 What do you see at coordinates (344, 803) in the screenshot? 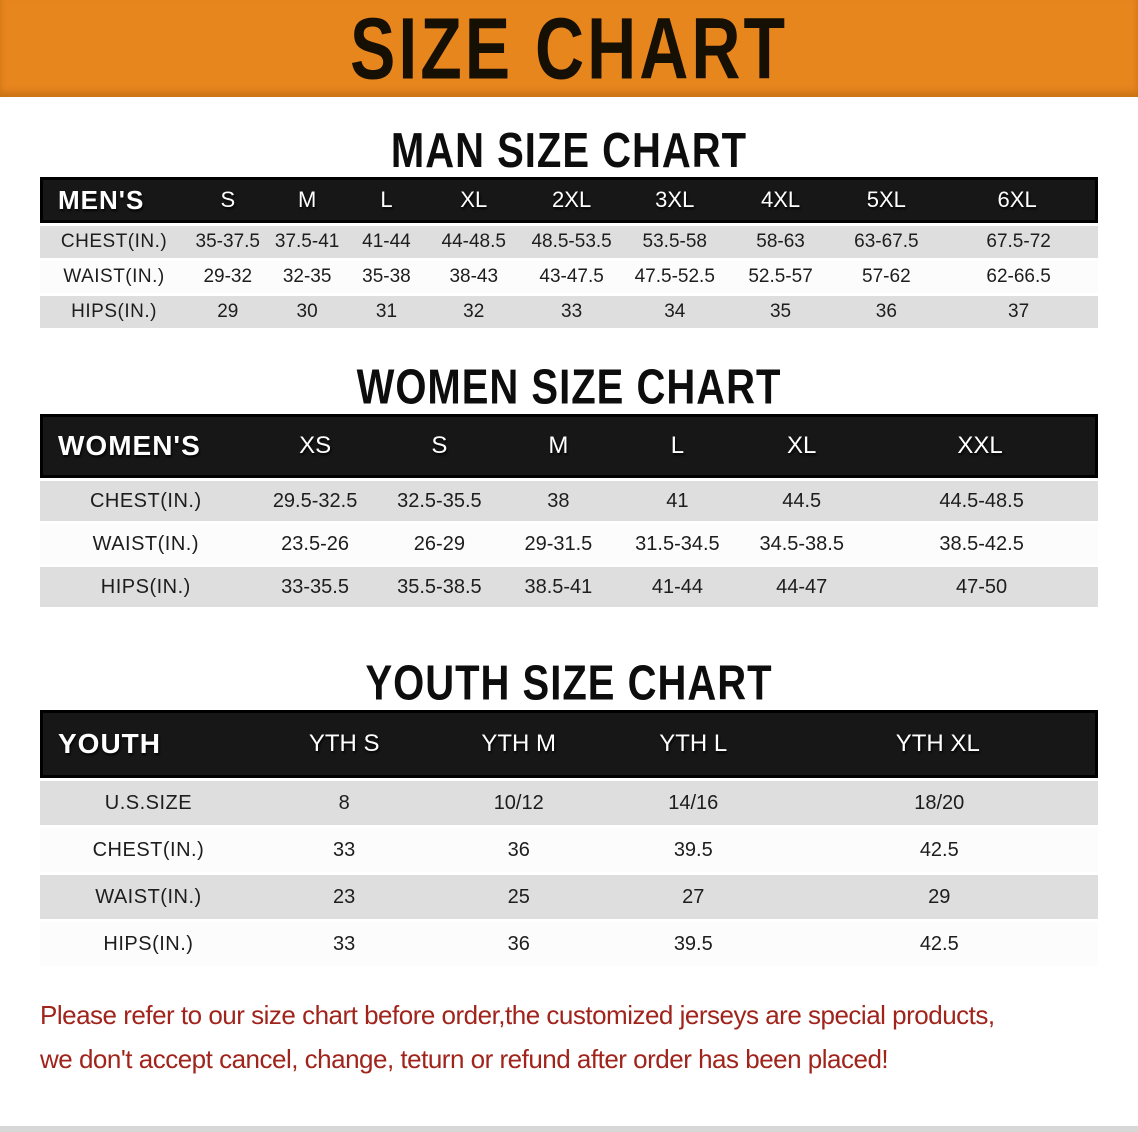
I see `size-cell: 8` at bounding box center [344, 803].